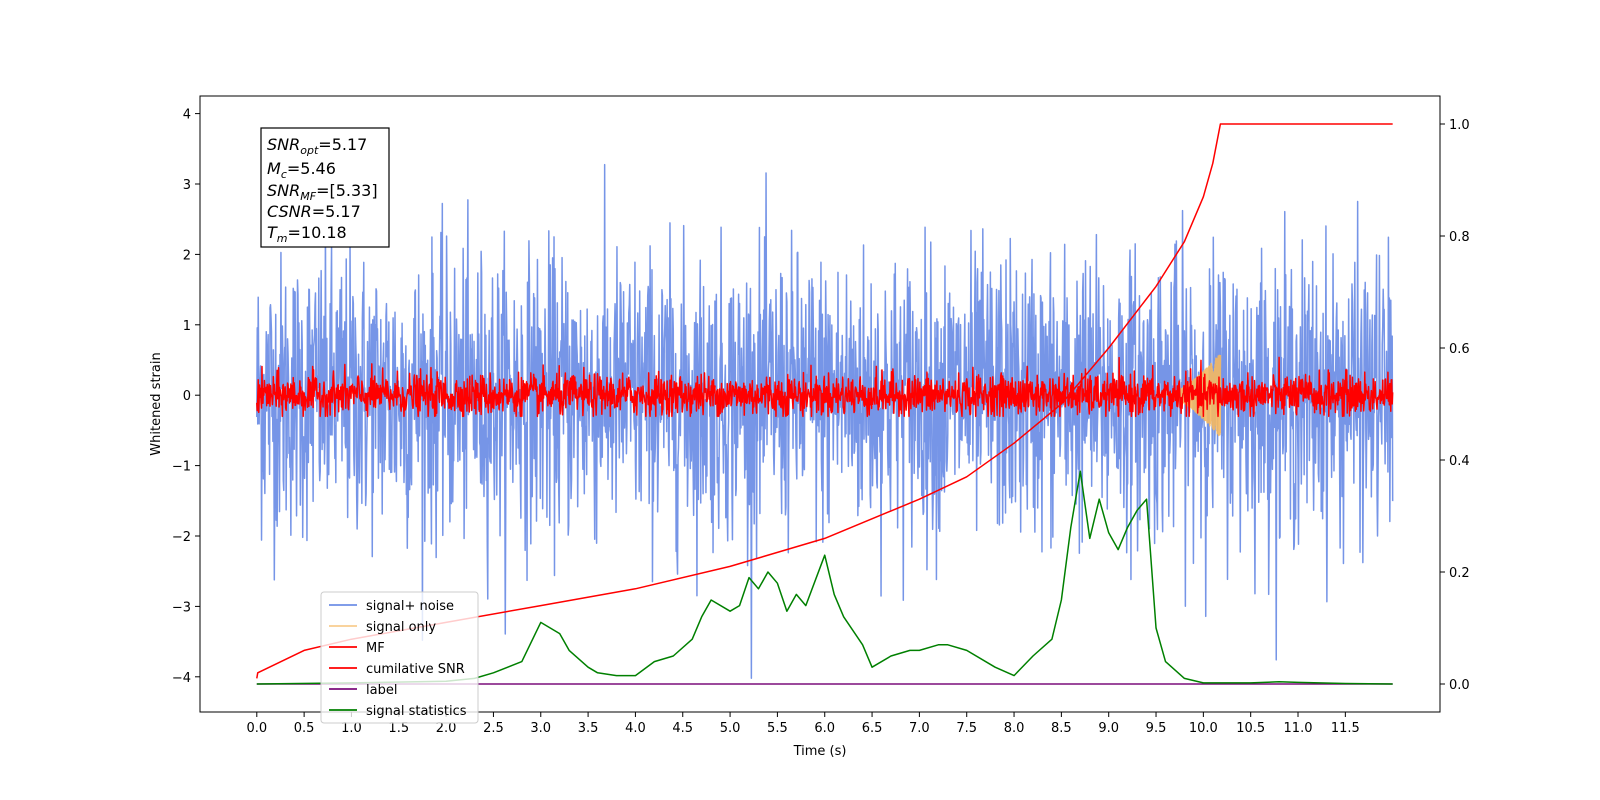 This screenshot has width=1600, height=800. Describe the element at coordinates (181, 467) in the screenshot. I see `y-tick-label: −1` at that location.